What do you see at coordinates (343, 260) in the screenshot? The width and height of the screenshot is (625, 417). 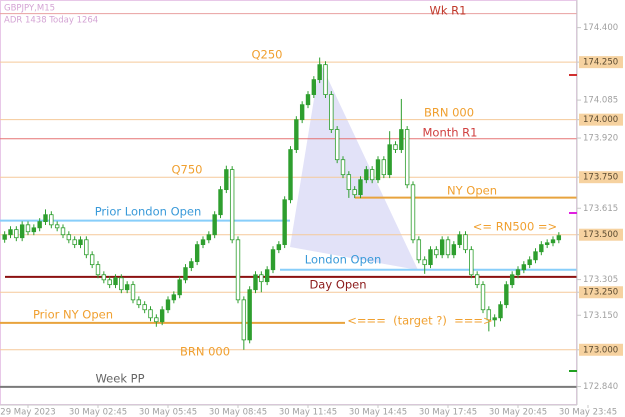 I see `level-label: London Open` at bounding box center [343, 260].